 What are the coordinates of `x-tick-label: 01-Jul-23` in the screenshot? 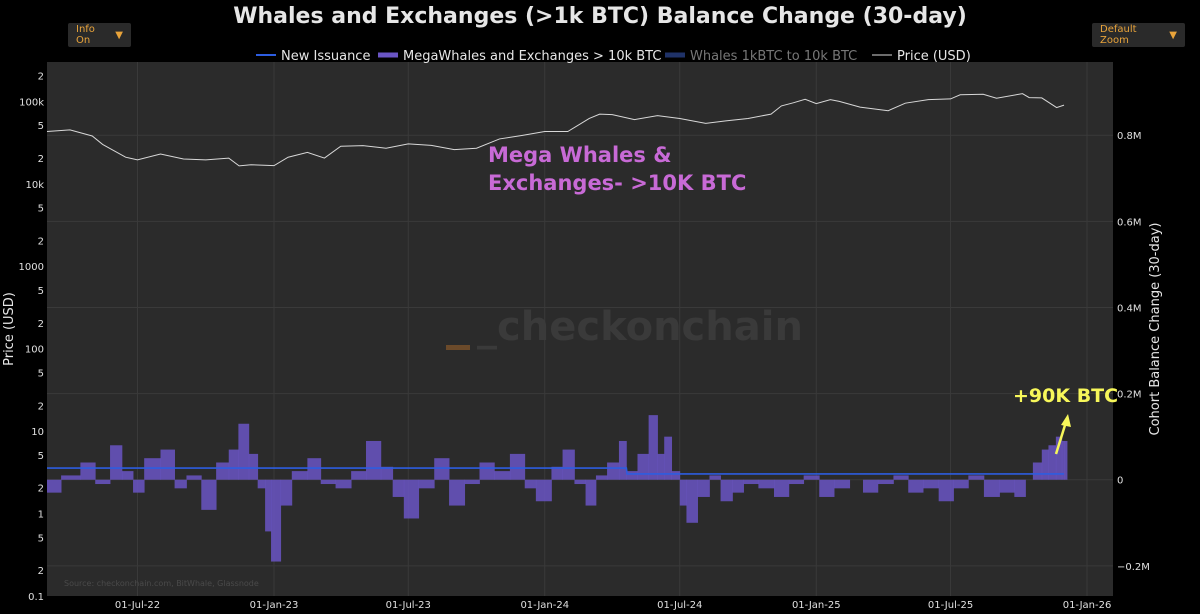 It's located at (408, 605).